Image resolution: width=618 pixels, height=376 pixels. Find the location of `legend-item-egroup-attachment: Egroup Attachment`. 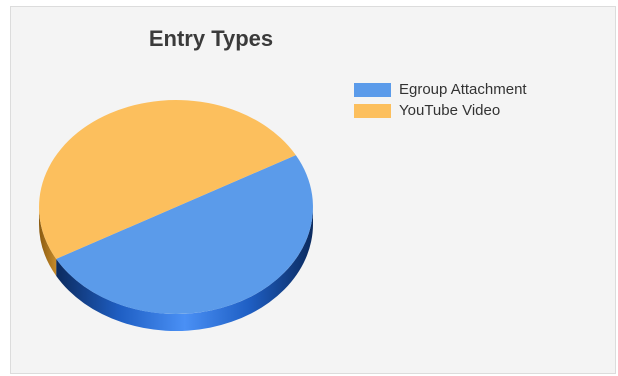

legend-item-egroup-attachment: Egroup Attachment is located at coordinates (440, 89).